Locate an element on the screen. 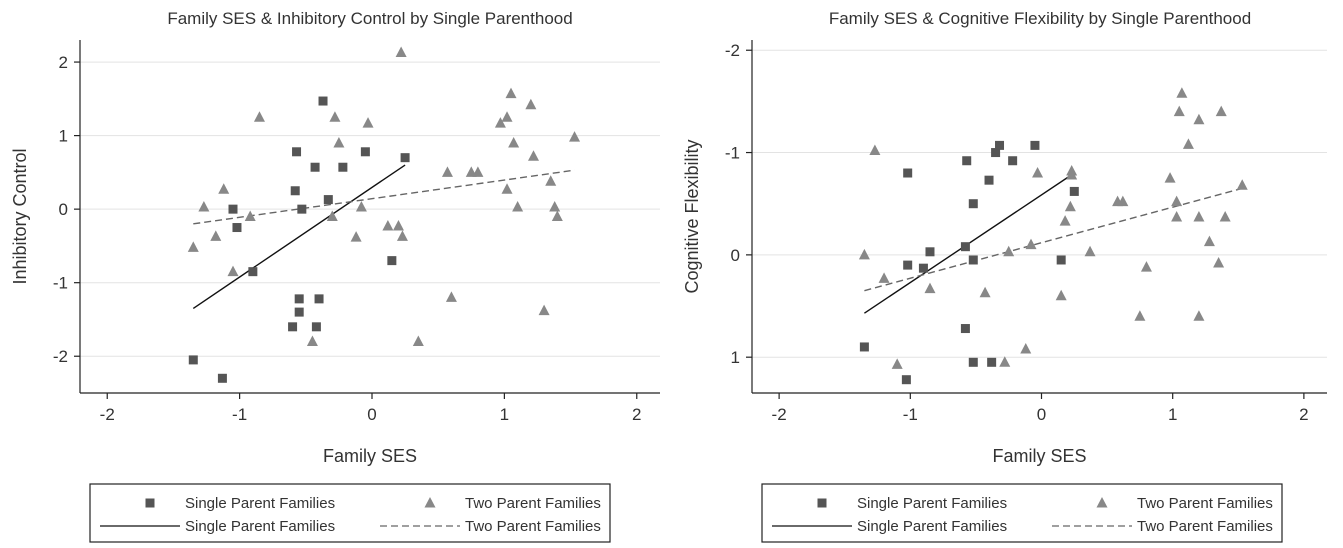 The image size is (1343, 548). x-tick-label: -1 is located at coordinates (910, 414).